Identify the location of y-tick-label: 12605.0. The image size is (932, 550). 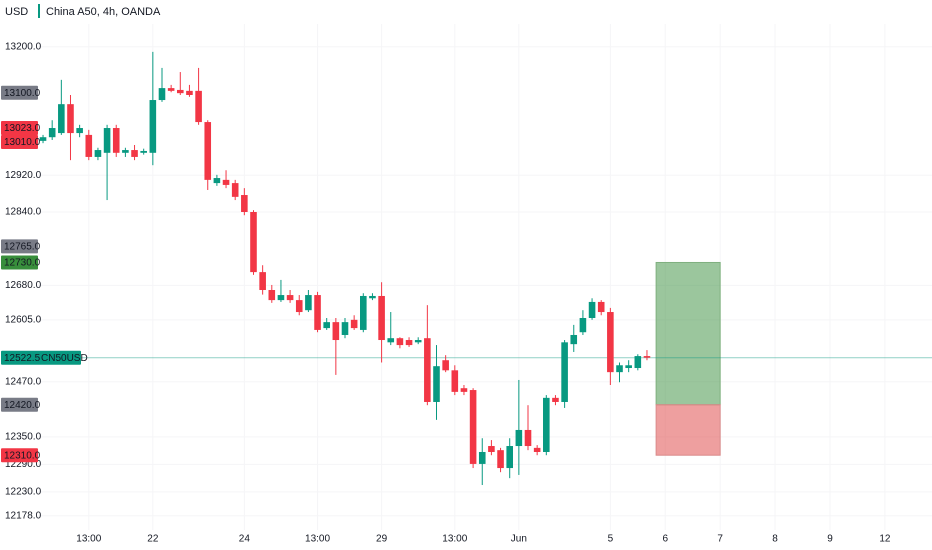
(23, 319).